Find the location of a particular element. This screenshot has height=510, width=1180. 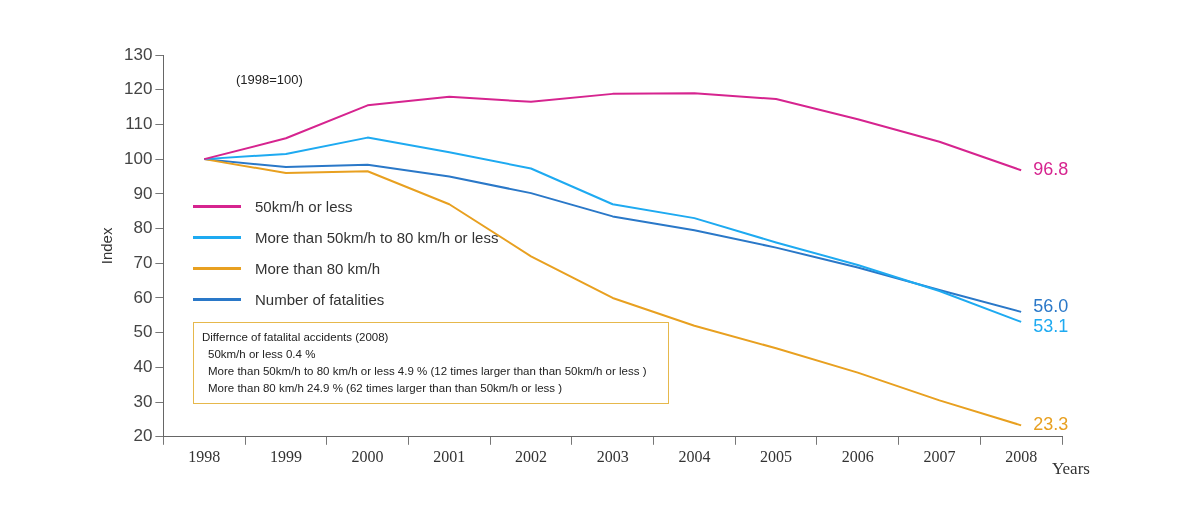

x-tick-label: 2002 is located at coordinates (530, 456).